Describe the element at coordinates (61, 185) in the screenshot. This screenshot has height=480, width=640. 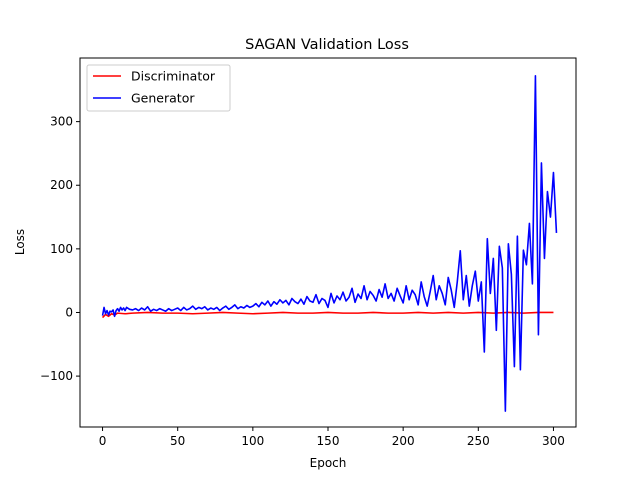
I see `y-tick-label: 200` at that location.